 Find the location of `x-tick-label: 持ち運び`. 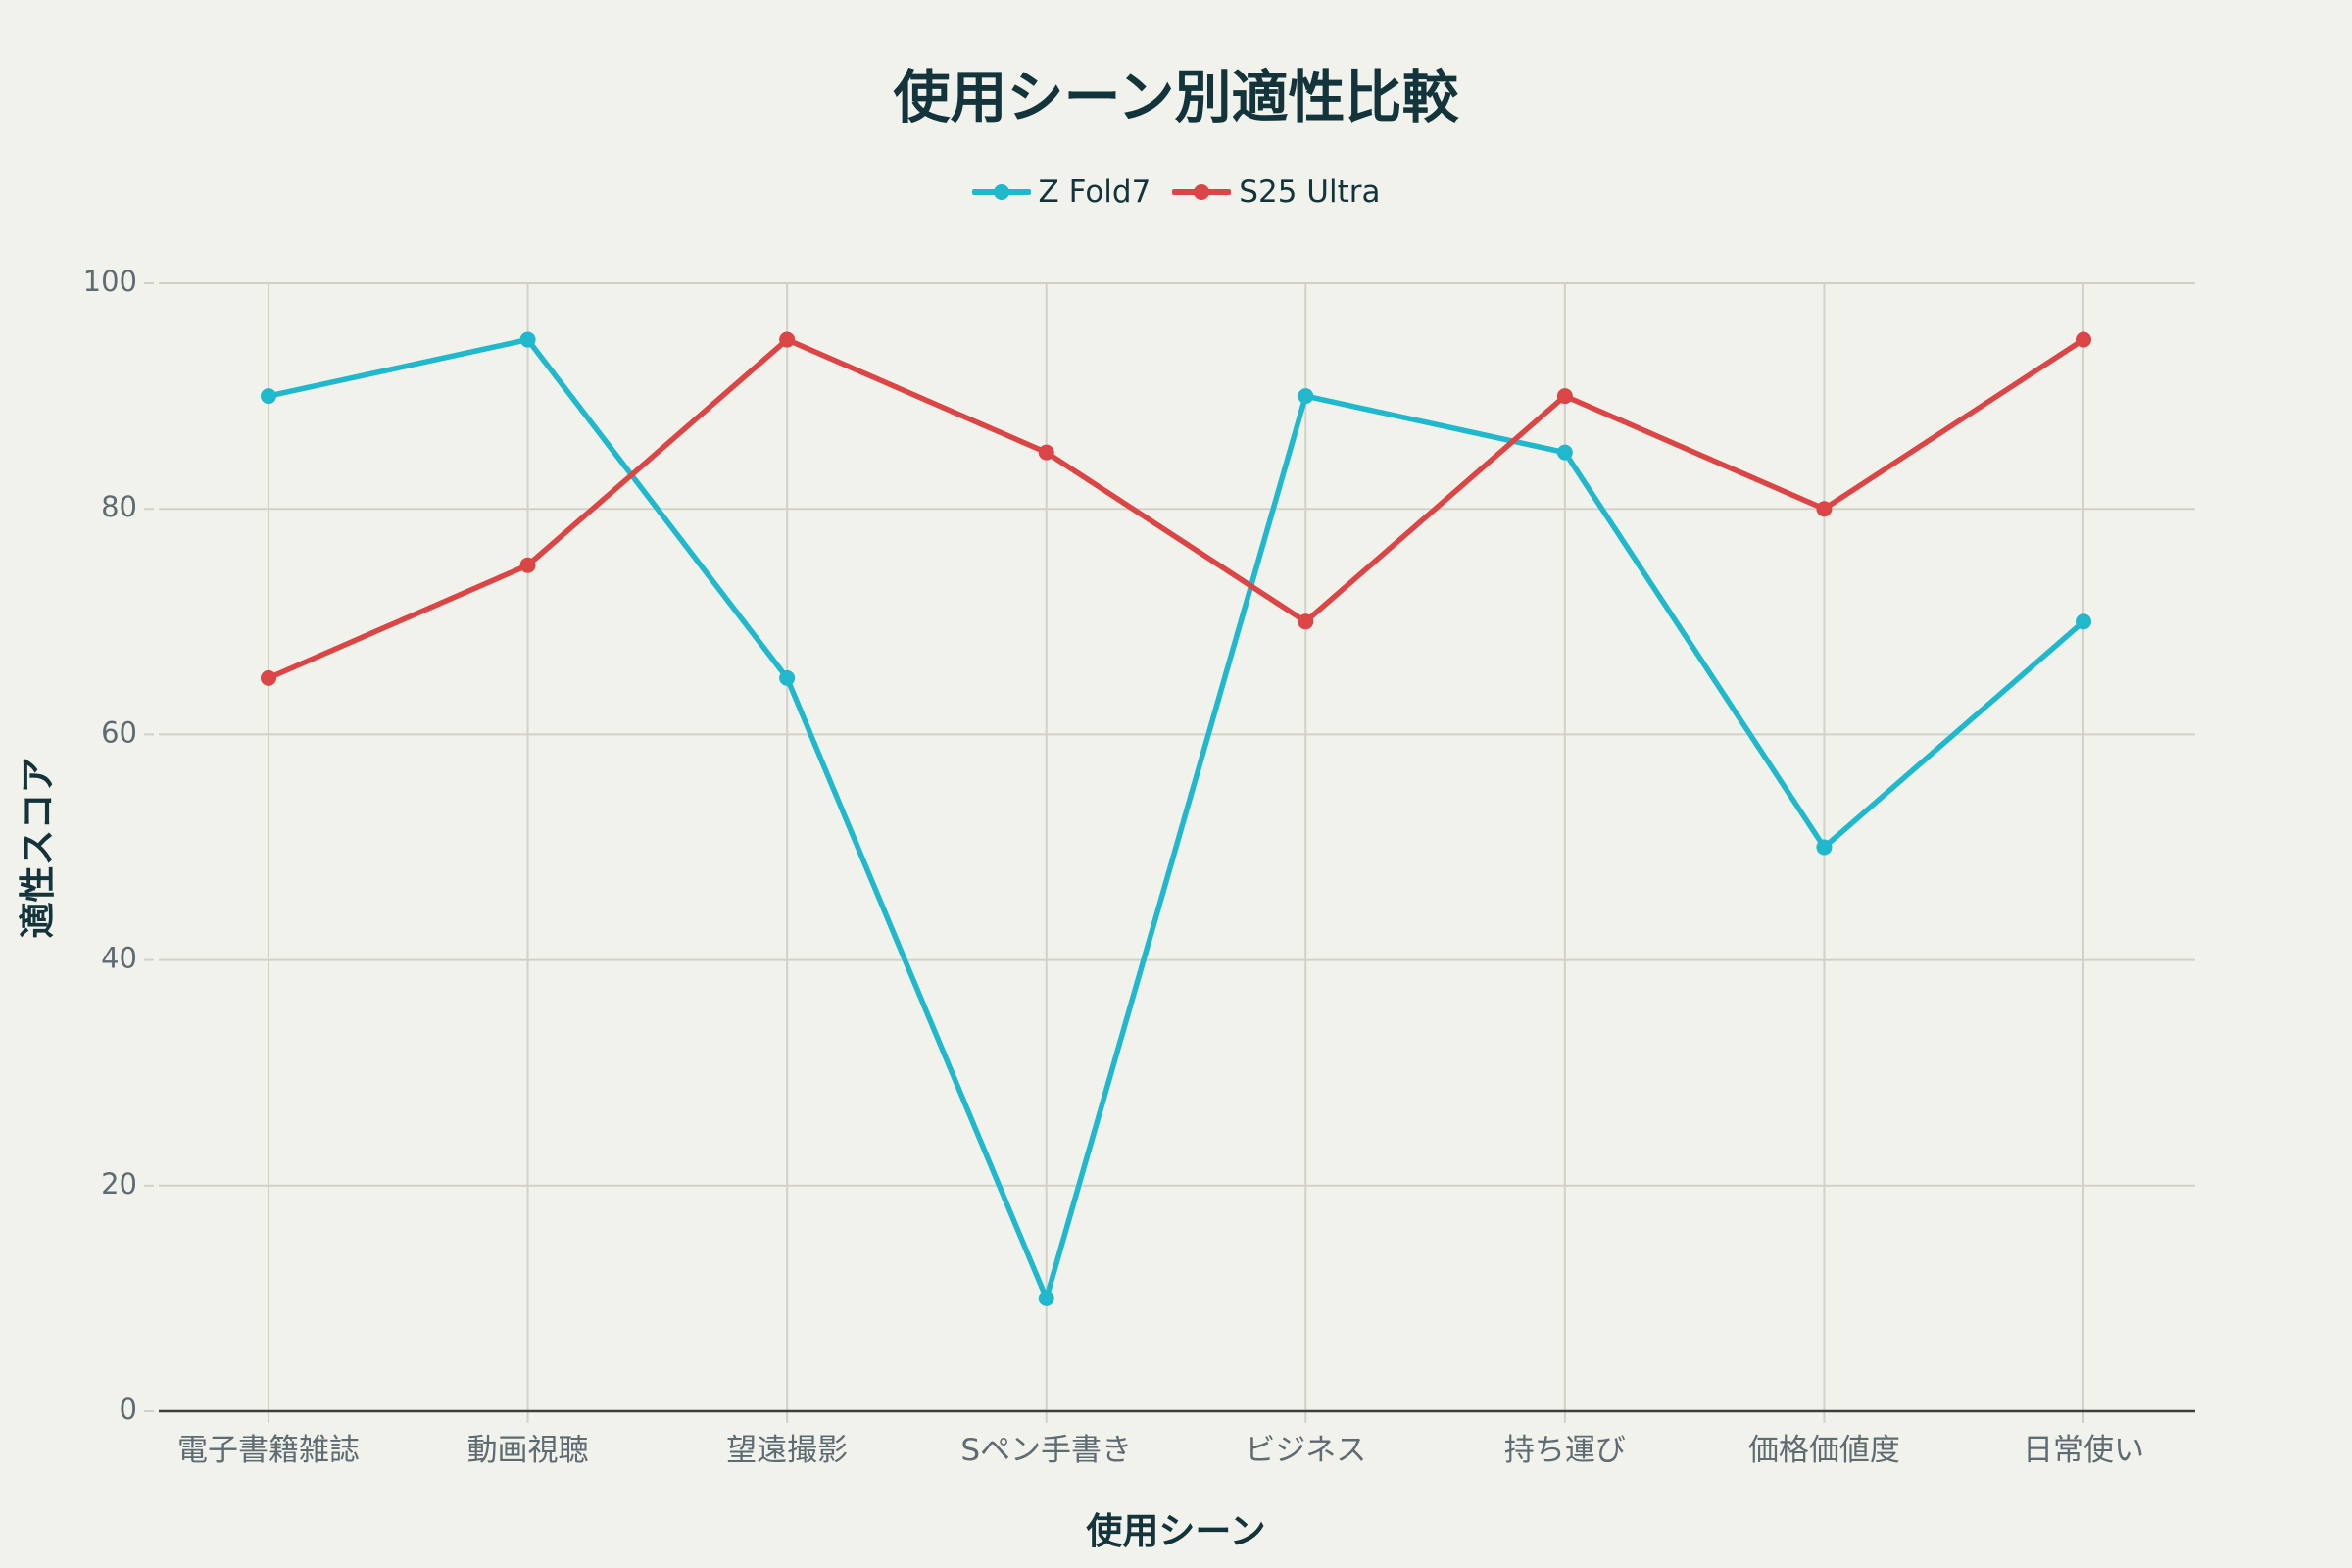

x-tick-label: 持ち運び is located at coordinates (1565, 1450).